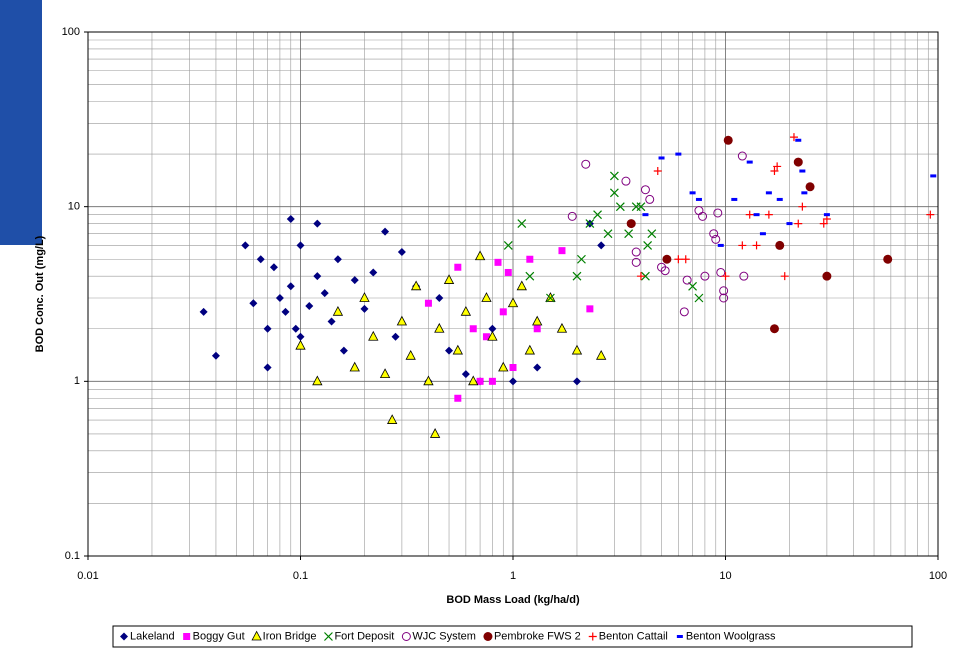 This screenshot has height=655, width=975. Describe the element at coordinates (512, 636) in the screenshot. I see `legend-box` at that location.